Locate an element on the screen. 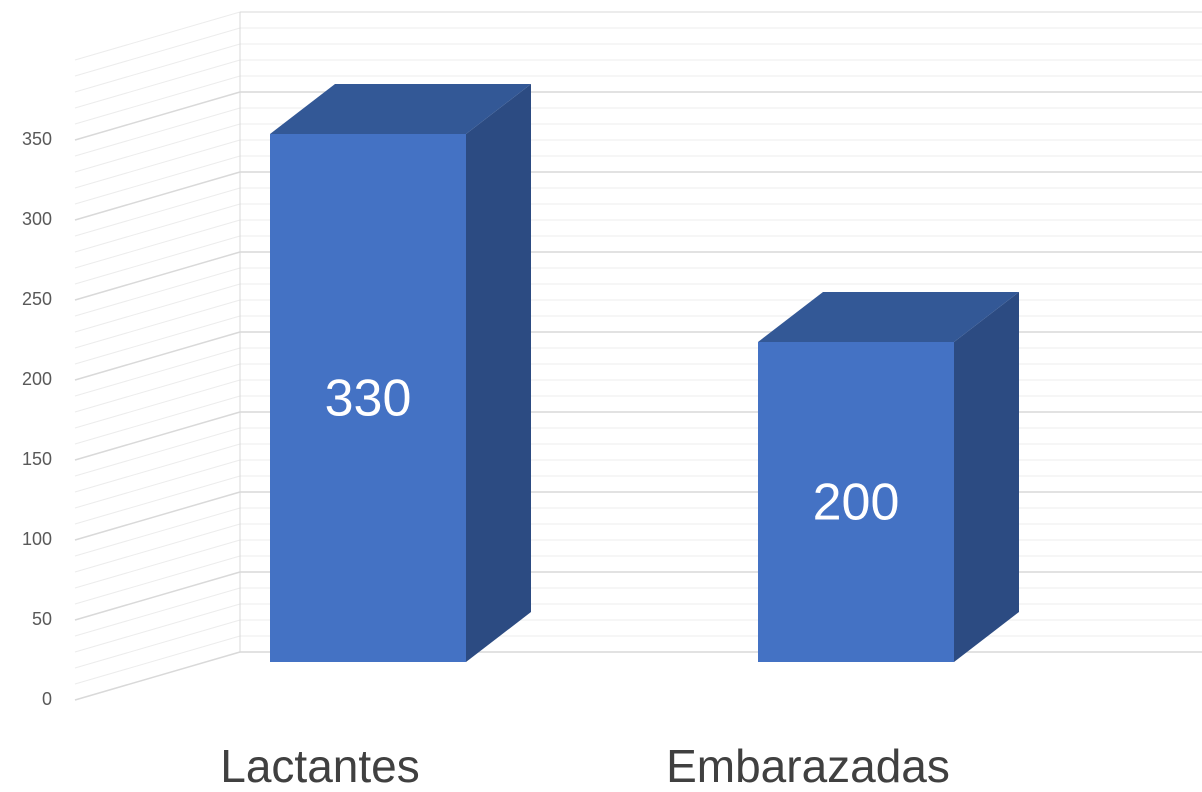 The height and width of the screenshot is (792, 1202). y-tick-label: 250 is located at coordinates (37, 299).